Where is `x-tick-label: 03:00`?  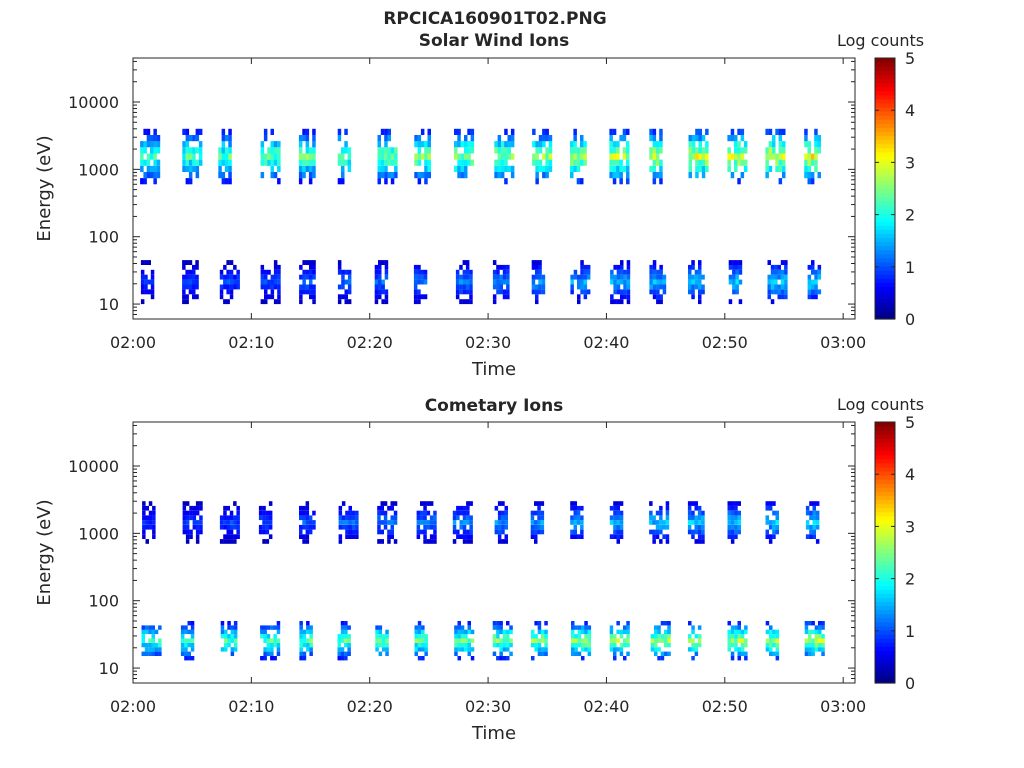
x-tick-label: 03:00 is located at coordinates (843, 342).